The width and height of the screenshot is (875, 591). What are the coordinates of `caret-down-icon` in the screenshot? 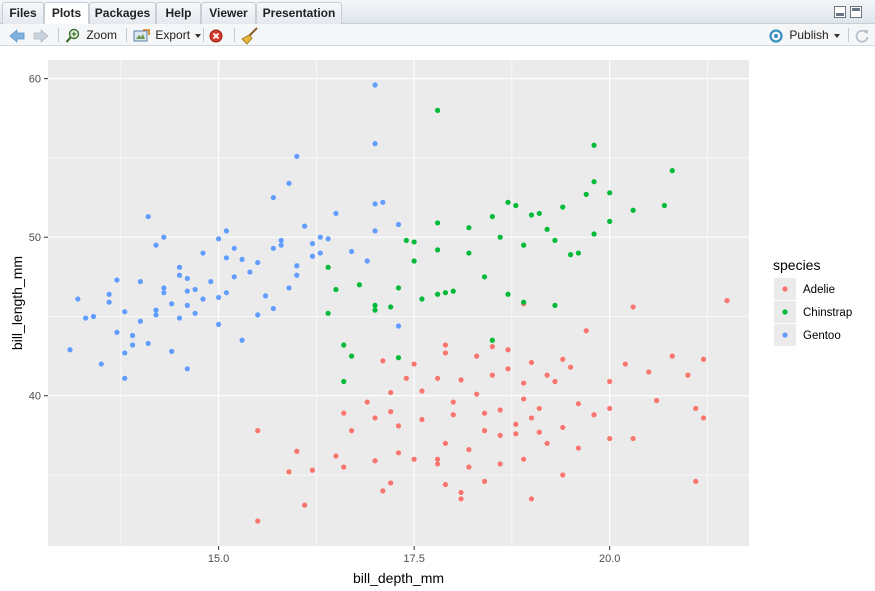 It's located at (198, 35).